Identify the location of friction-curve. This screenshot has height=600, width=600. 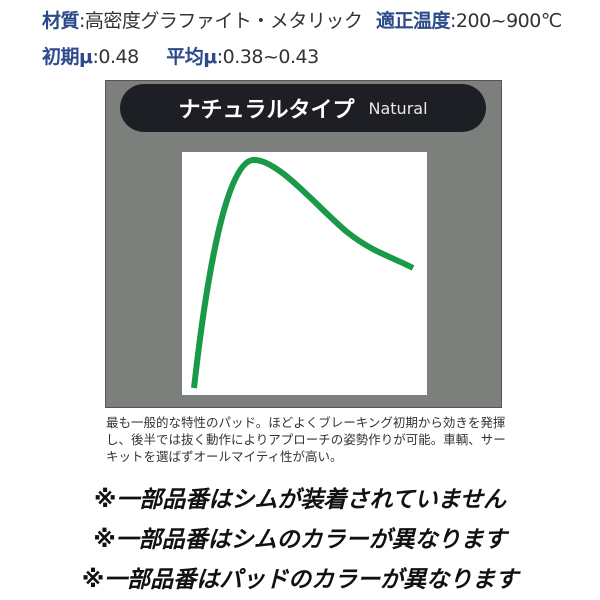
(303, 273).